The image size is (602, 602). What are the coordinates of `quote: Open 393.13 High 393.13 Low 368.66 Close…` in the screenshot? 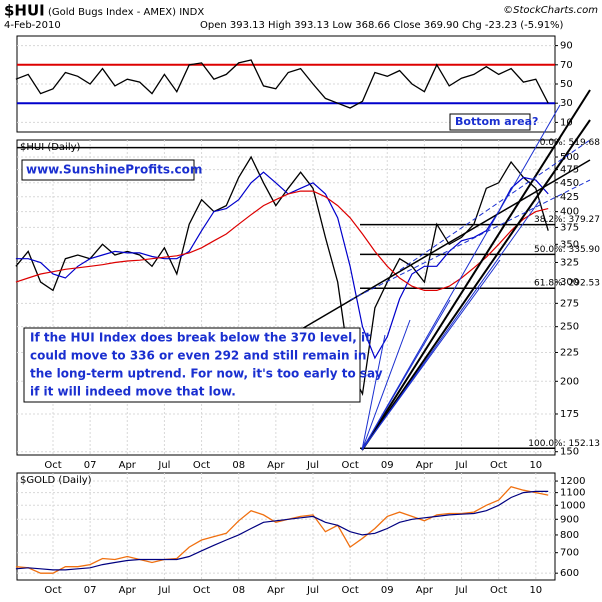 It's located at (382, 25).